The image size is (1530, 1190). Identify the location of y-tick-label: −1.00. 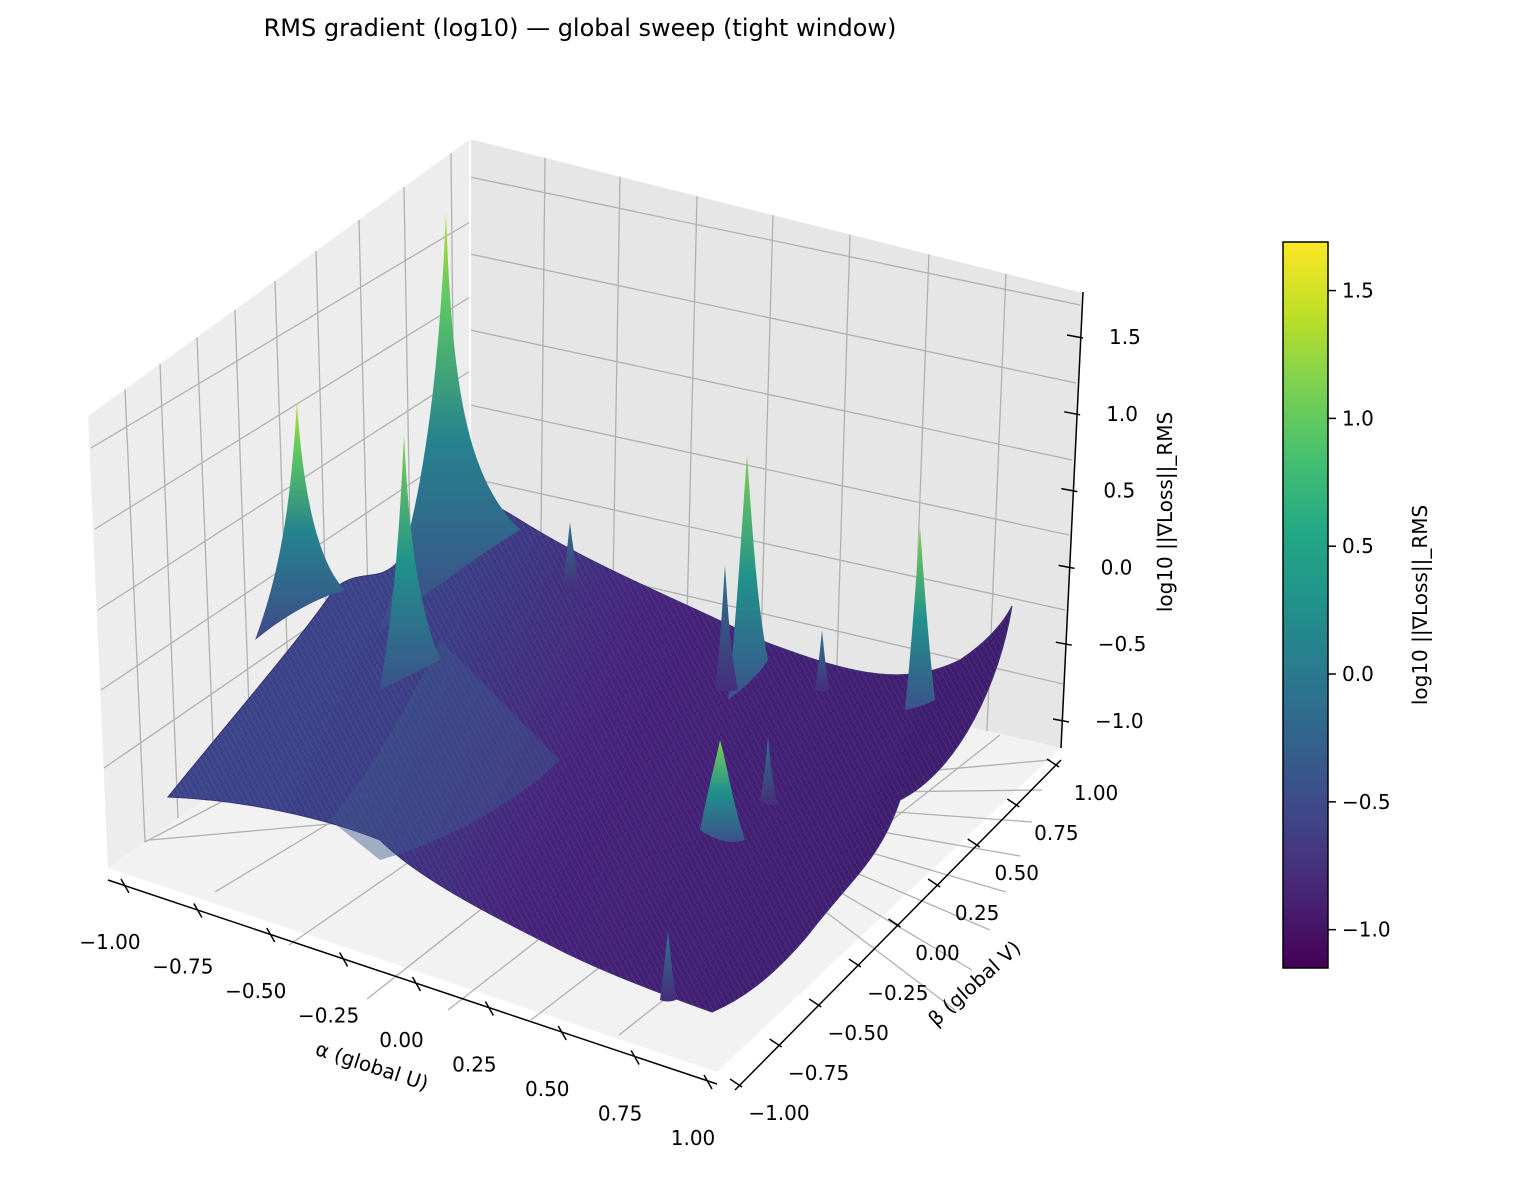
(778, 1113).